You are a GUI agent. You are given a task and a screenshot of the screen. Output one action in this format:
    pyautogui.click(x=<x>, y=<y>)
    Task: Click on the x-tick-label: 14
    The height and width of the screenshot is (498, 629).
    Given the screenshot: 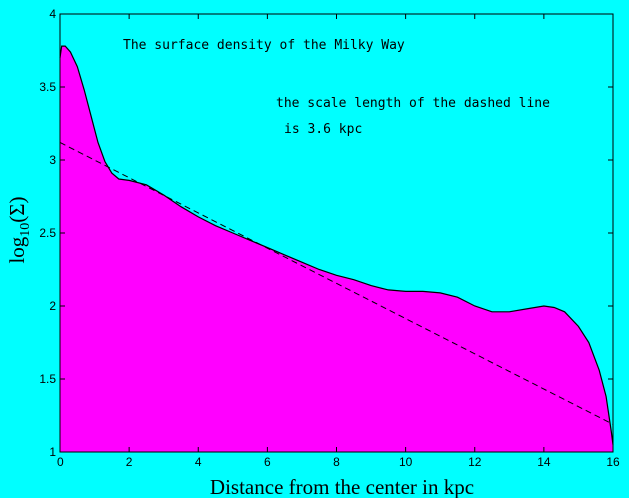 What is the action you would take?
    pyautogui.click(x=544, y=462)
    